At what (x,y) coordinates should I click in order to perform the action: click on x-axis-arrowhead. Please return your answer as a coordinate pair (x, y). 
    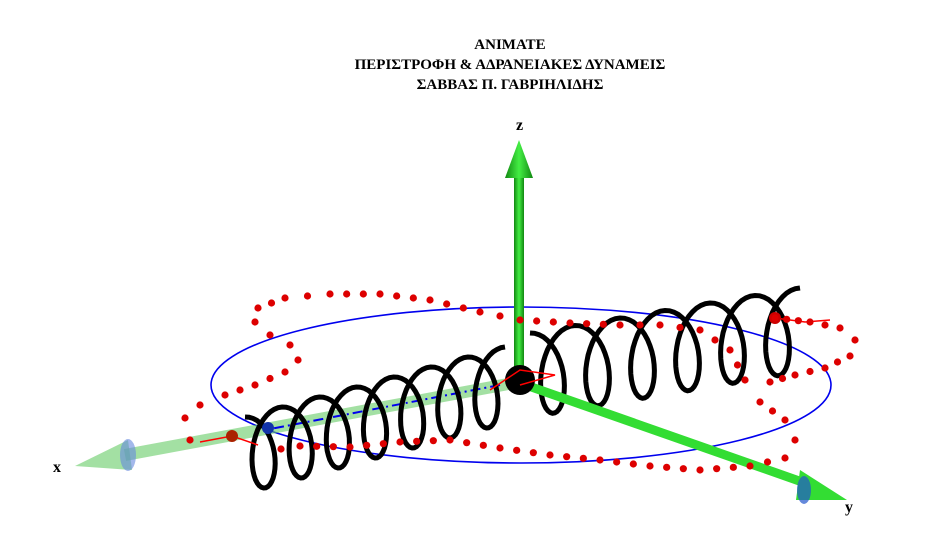
    Looking at the image, I should click on (103, 455).